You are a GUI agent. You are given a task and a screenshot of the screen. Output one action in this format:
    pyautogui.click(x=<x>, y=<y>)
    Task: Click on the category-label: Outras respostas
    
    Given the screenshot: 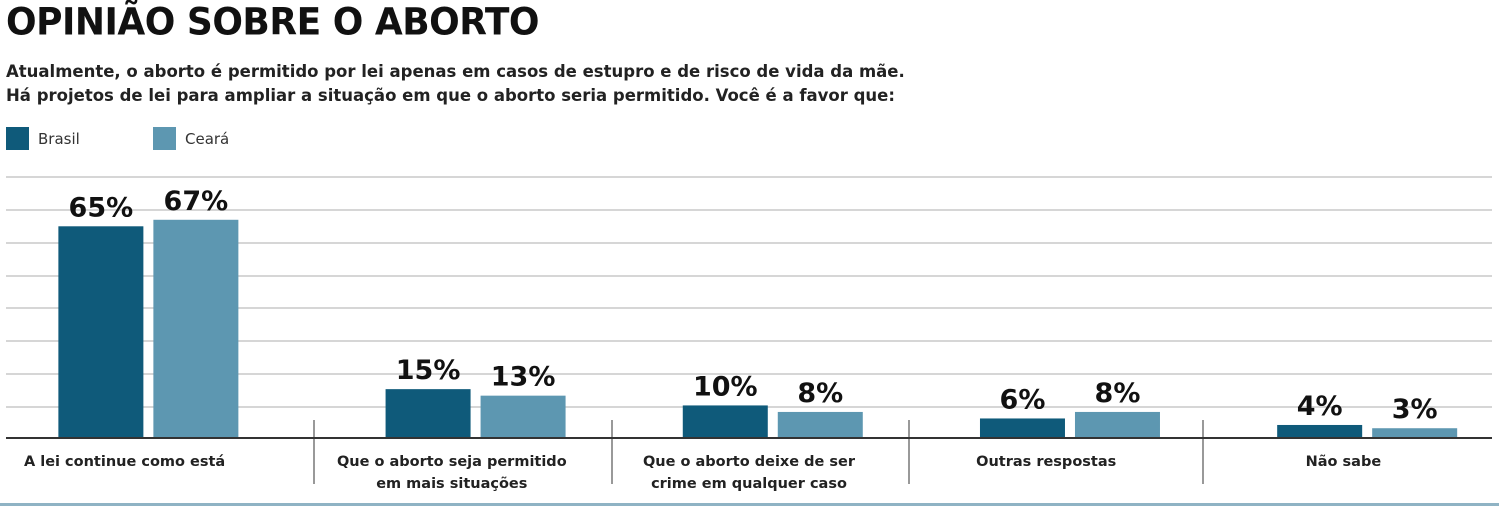 What is the action you would take?
    pyautogui.click(x=1046, y=462)
    